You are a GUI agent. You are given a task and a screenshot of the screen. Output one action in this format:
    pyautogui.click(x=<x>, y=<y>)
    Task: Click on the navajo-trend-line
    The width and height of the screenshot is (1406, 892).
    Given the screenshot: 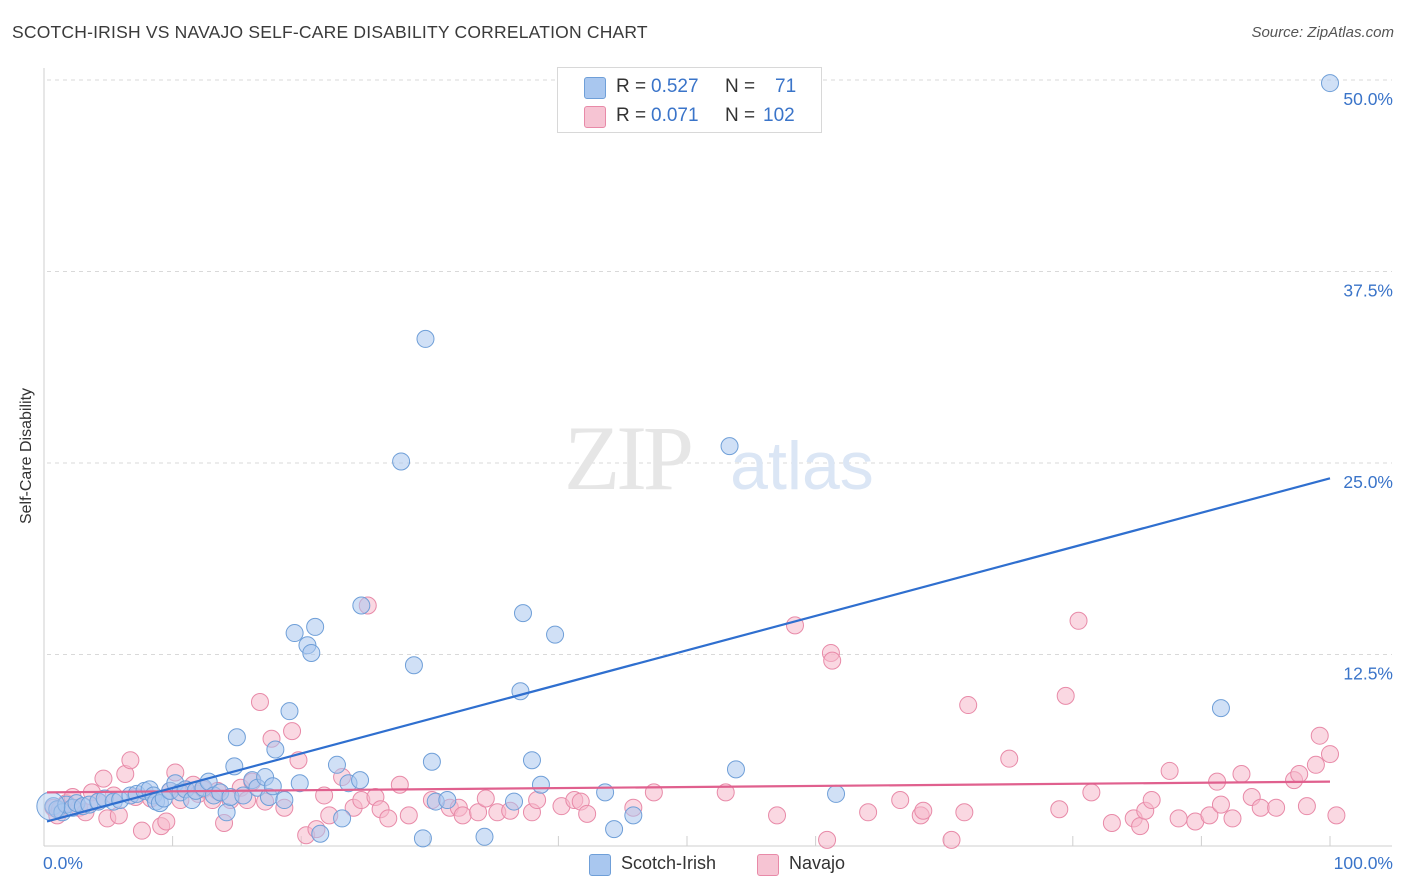 What is the action you would take?
    pyautogui.click(x=688, y=787)
    